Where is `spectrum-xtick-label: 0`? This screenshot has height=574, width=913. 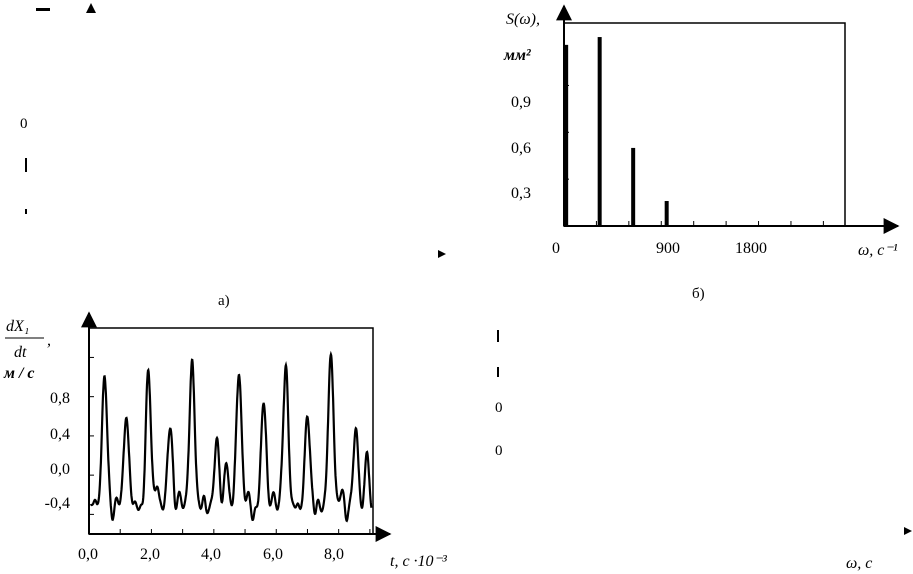
spectrum-xtick-label: 0 is located at coordinates (556, 248).